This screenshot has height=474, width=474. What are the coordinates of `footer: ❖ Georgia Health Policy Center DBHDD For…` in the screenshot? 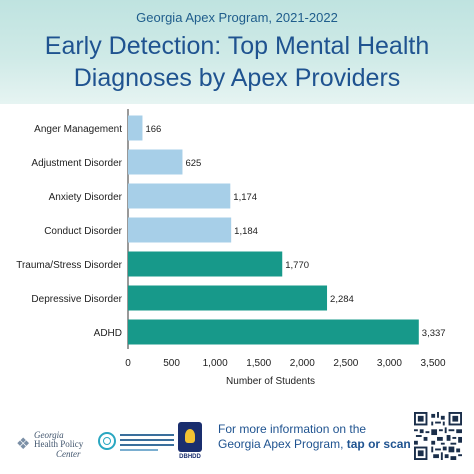 It's located at (237, 439).